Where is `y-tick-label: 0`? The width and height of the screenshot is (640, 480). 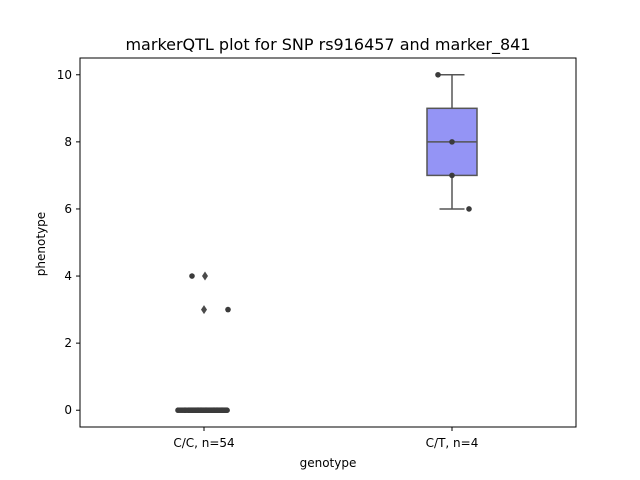 y-tick-label: 0 is located at coordinates (68, 410).